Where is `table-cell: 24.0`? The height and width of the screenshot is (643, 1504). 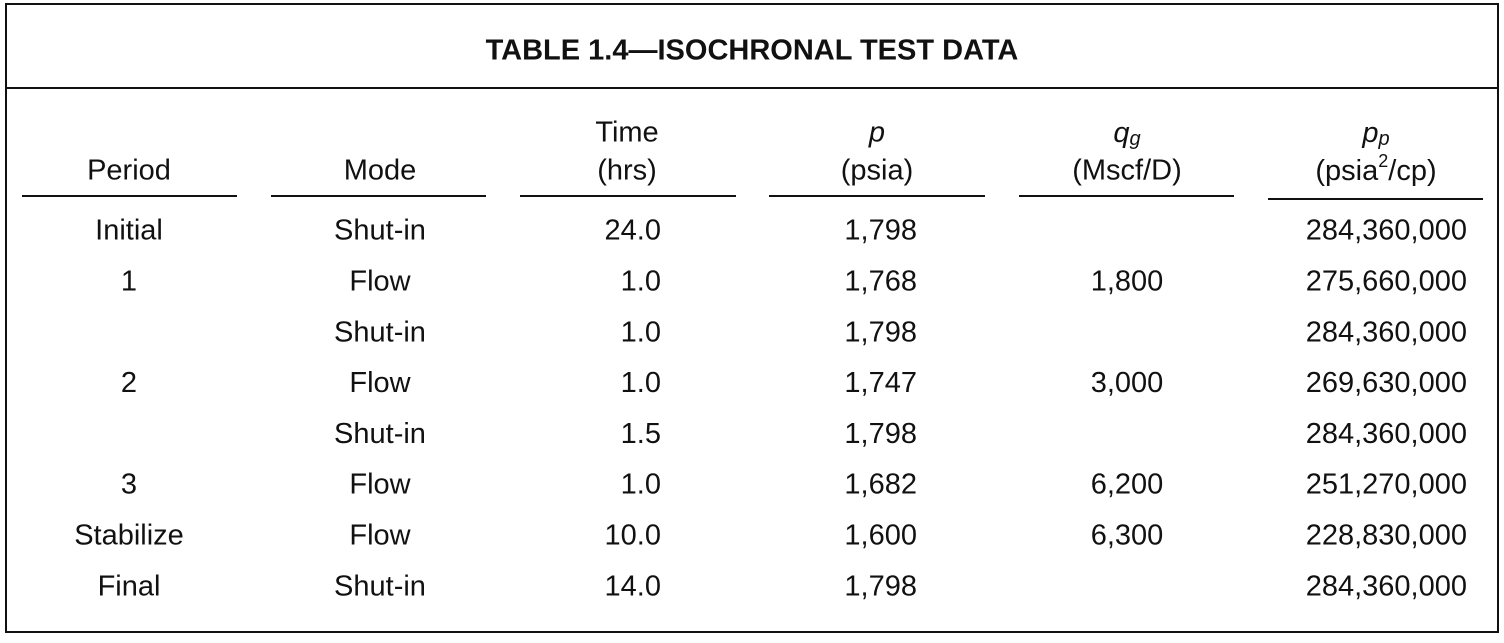 table-cell: 24.0 is located at coordinates (633, 231).